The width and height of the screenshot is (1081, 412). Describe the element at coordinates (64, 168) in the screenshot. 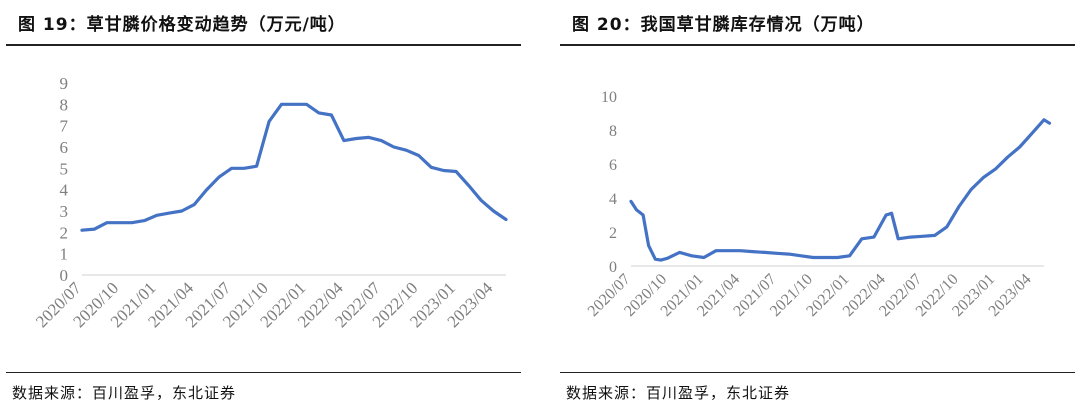

I see `y-tick-label: 5` at that location.